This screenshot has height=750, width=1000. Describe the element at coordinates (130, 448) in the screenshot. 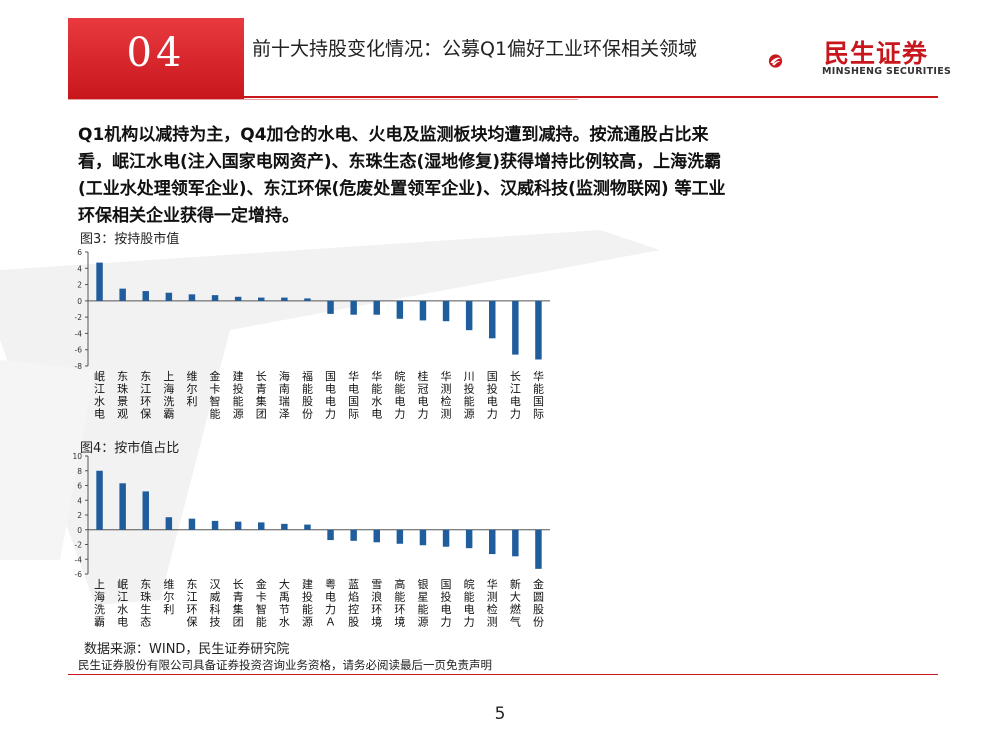

I see `figure-4-title: 图4：按市值占比` at that location.